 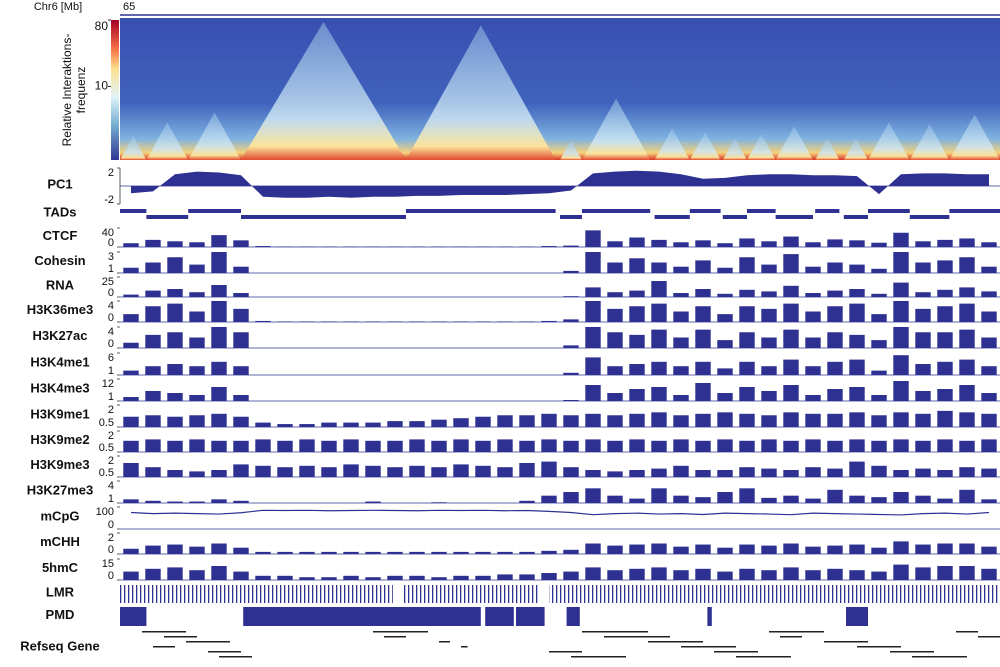 I want to click on track-label: CTCF, so click(x=60, y=235).